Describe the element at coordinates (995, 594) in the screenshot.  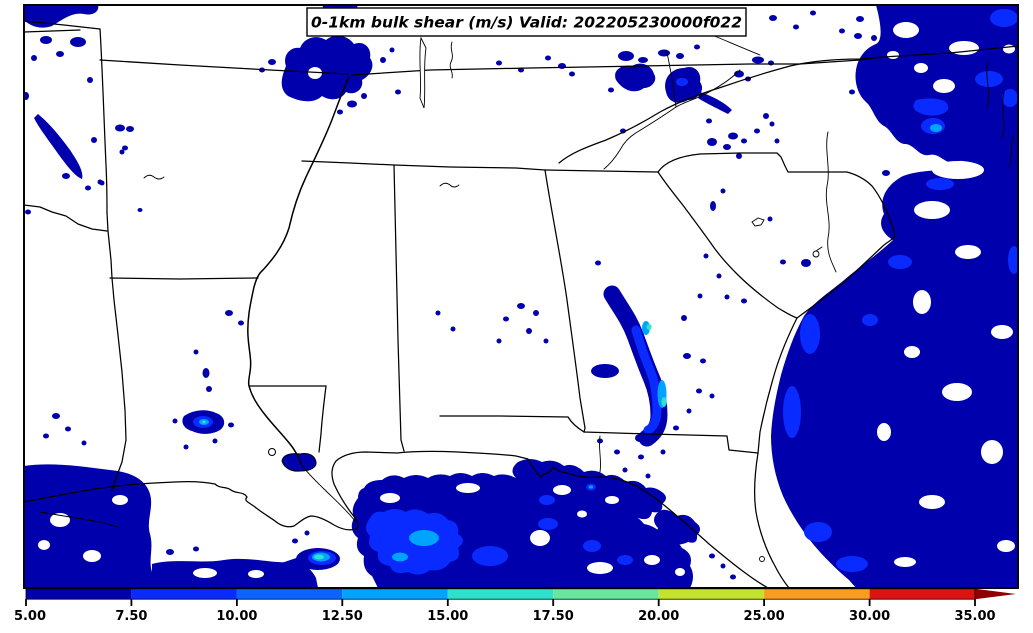
I see `colorbar-extend-arrow` at that location.